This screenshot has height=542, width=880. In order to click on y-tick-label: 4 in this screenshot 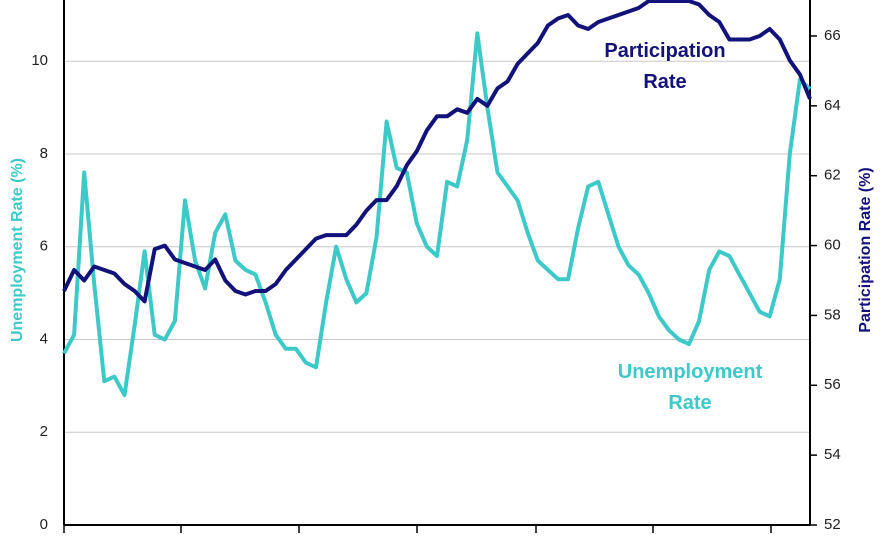, I will do `click(44, 338)`.